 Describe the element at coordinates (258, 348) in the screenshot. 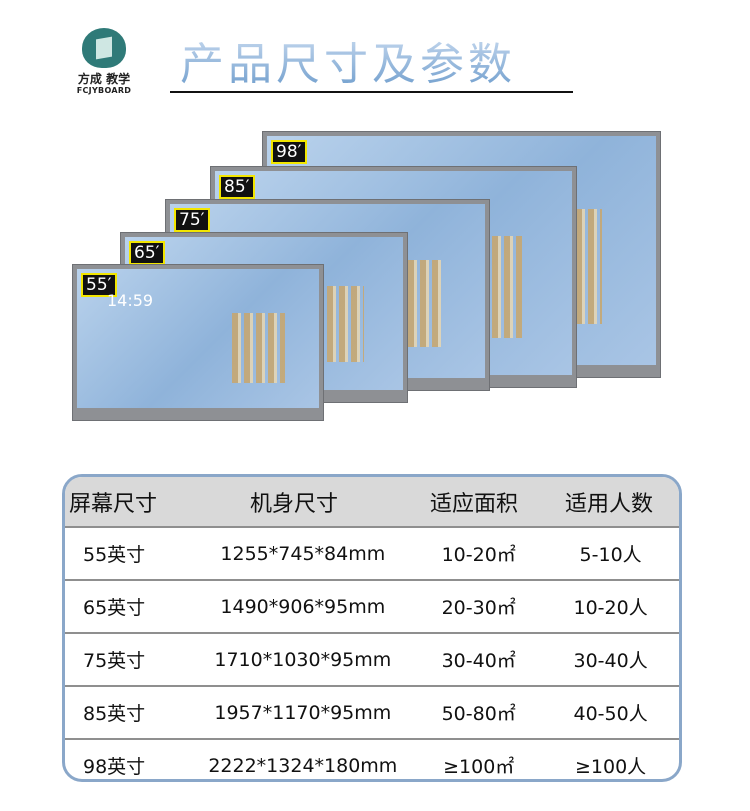

I see `chart-graphic` at that location.